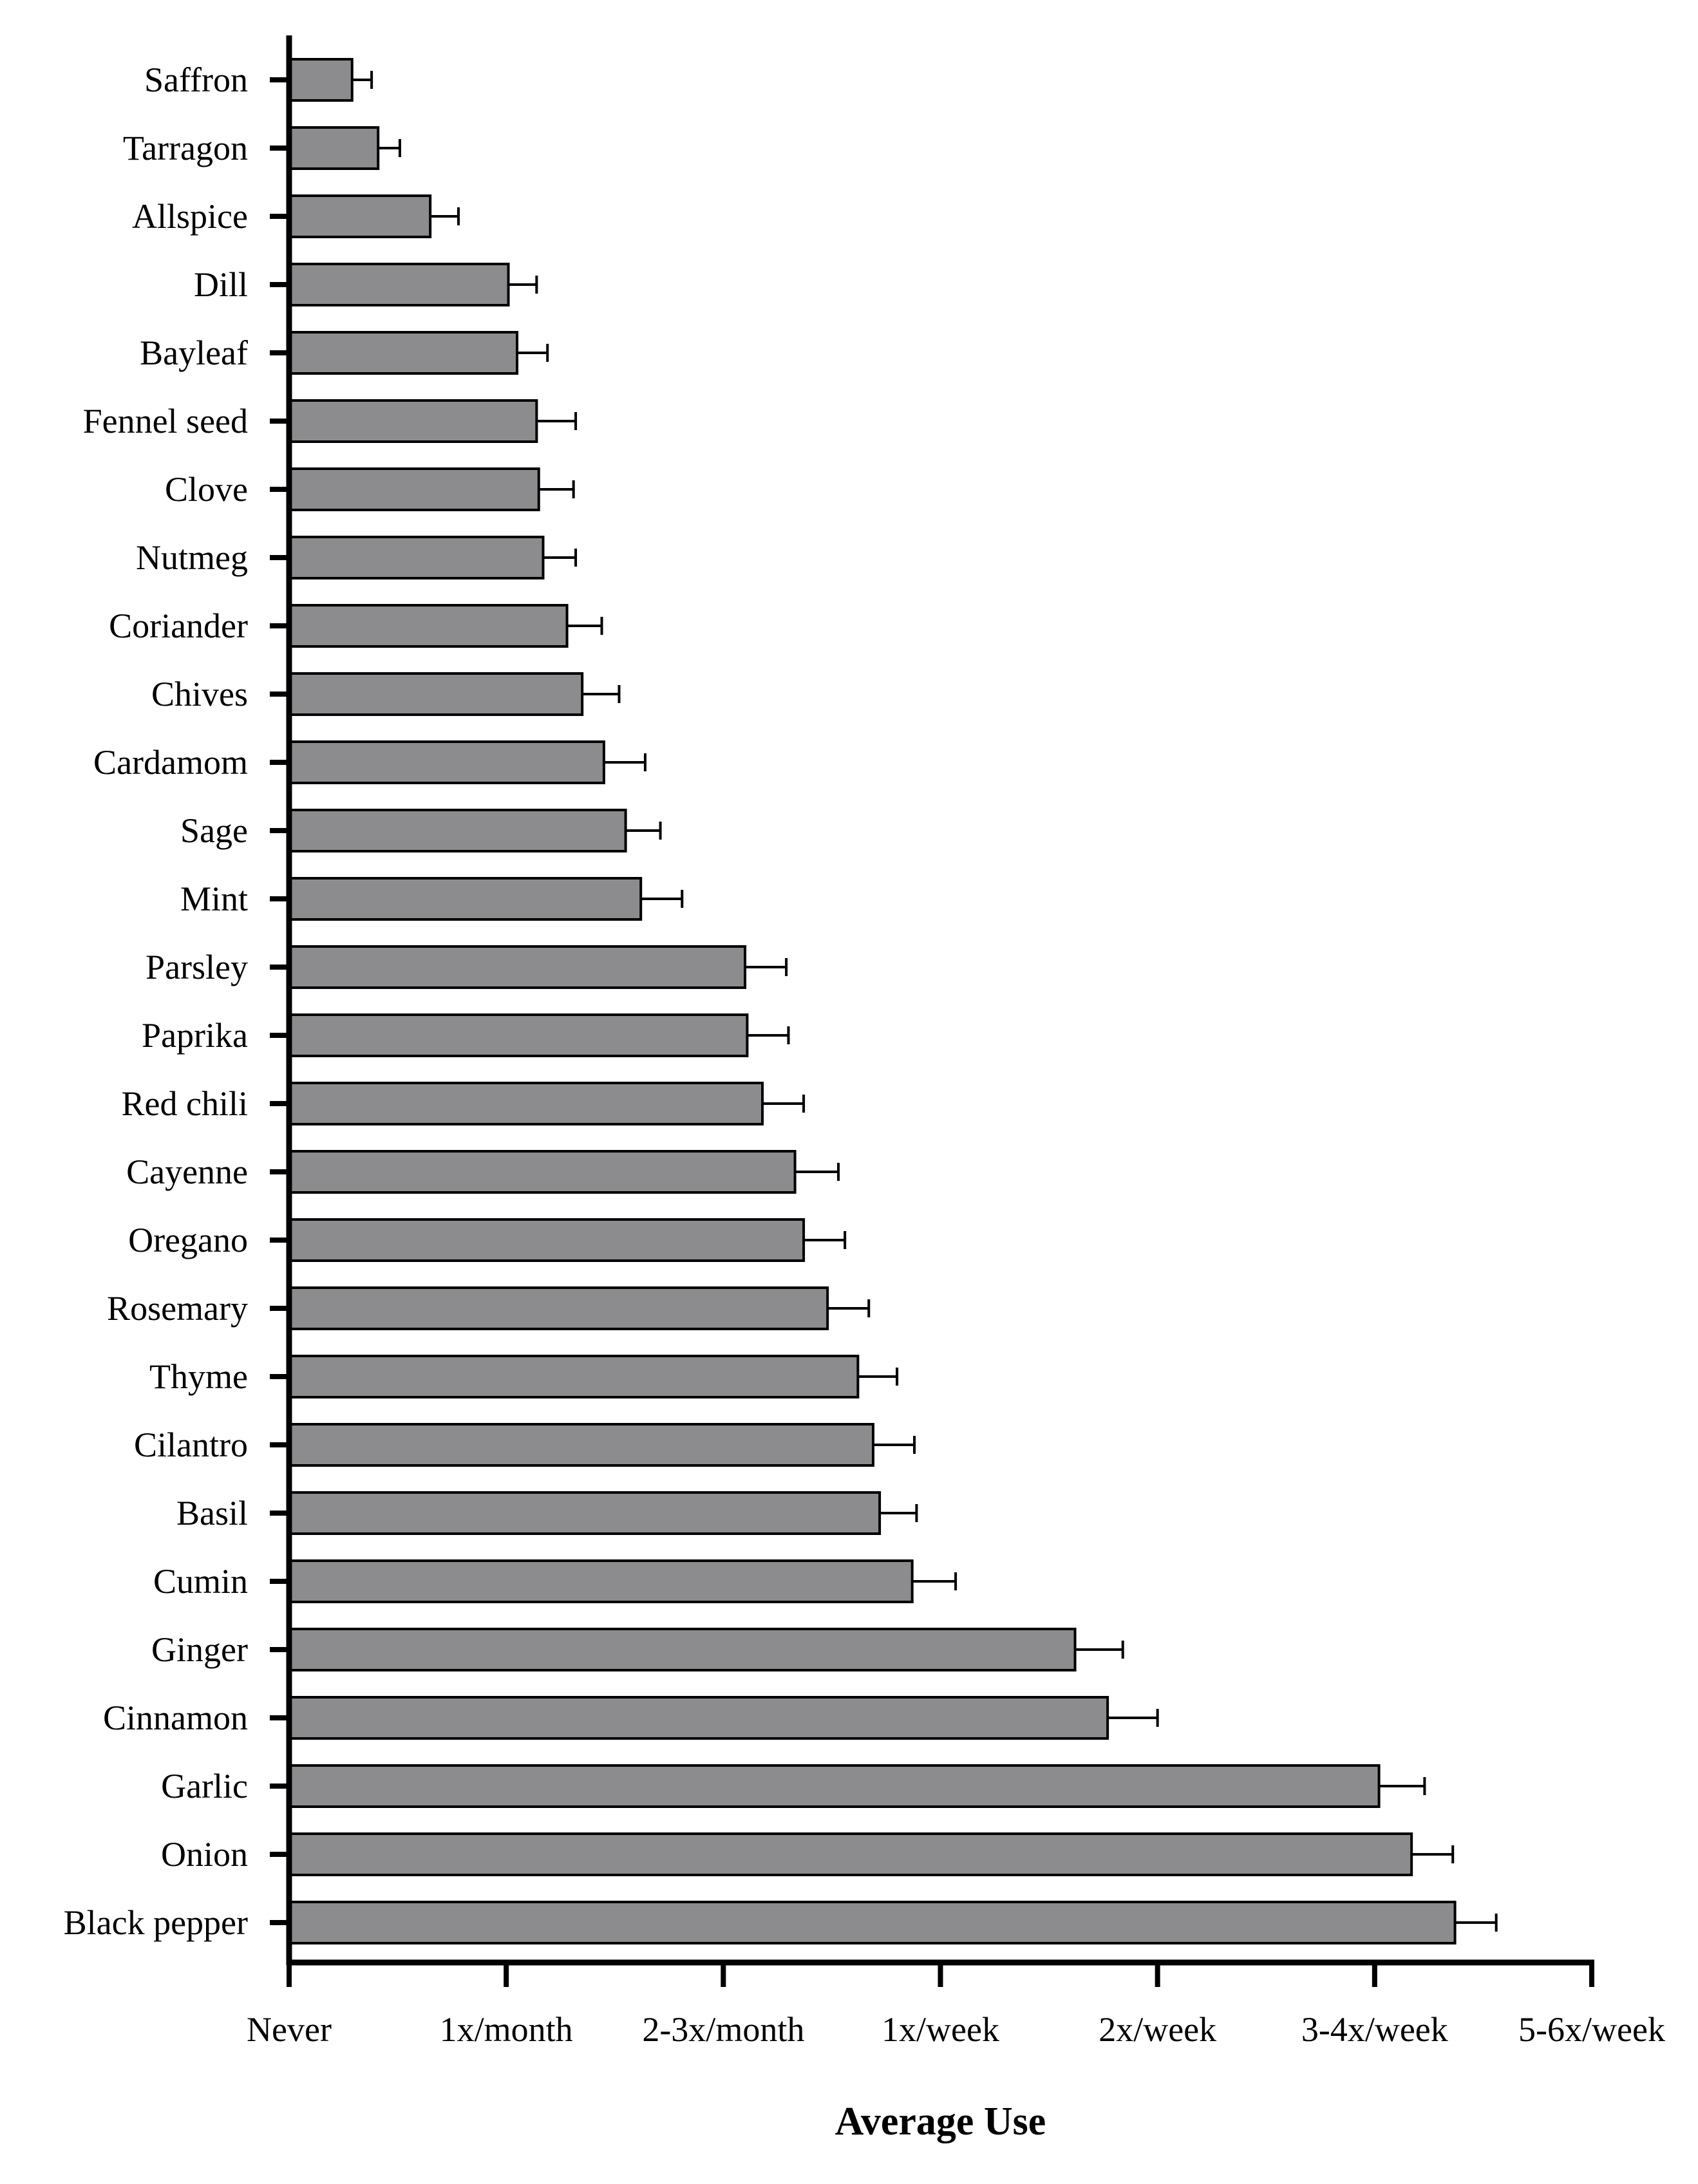  What do you see at coordinates (198, 1377) in the screenshot?
I see `category-label: Thyme` at bounding box center [198, 1377].